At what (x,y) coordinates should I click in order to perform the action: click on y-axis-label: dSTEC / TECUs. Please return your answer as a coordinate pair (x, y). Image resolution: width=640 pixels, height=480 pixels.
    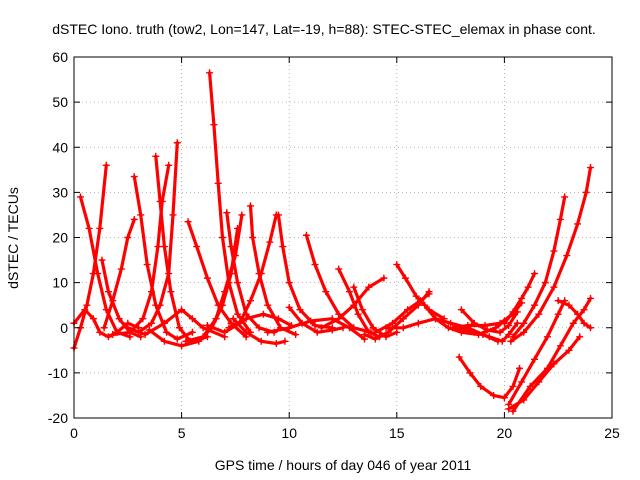
    Looking at the image, I should click on (13, 238).